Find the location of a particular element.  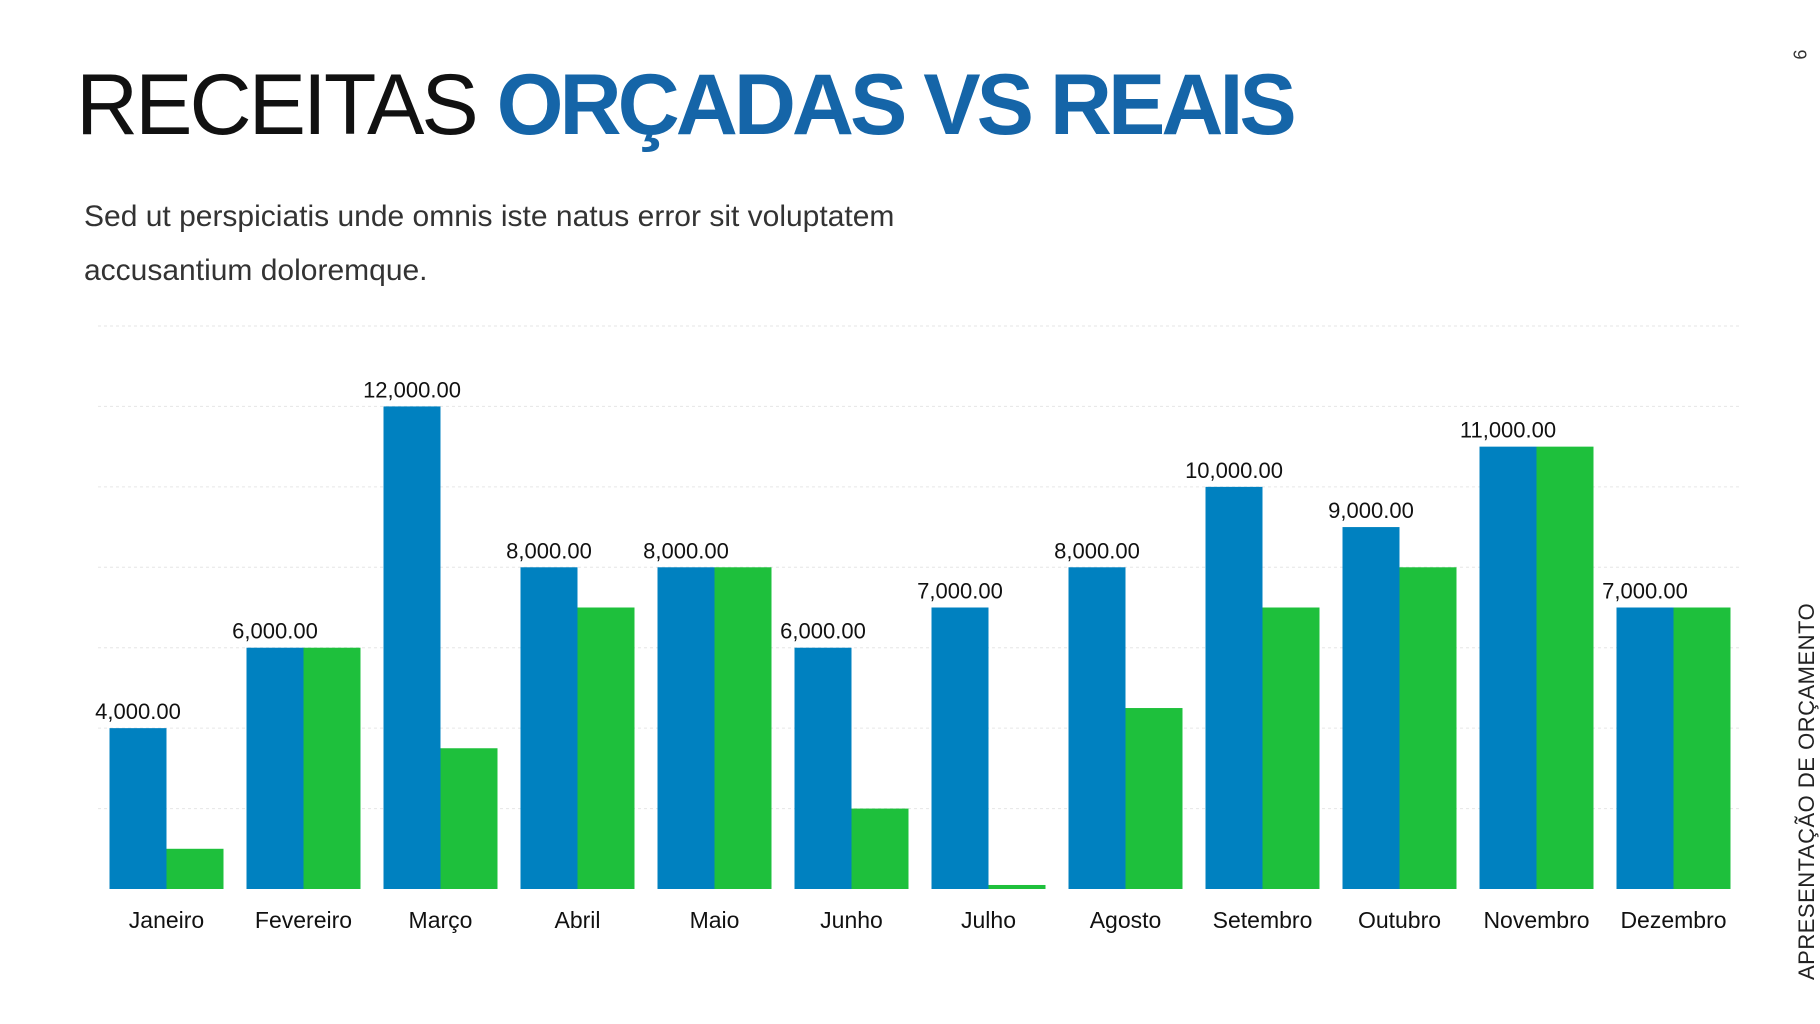

x-tick-label: Fevereiro is located at coordinates (303, 920).